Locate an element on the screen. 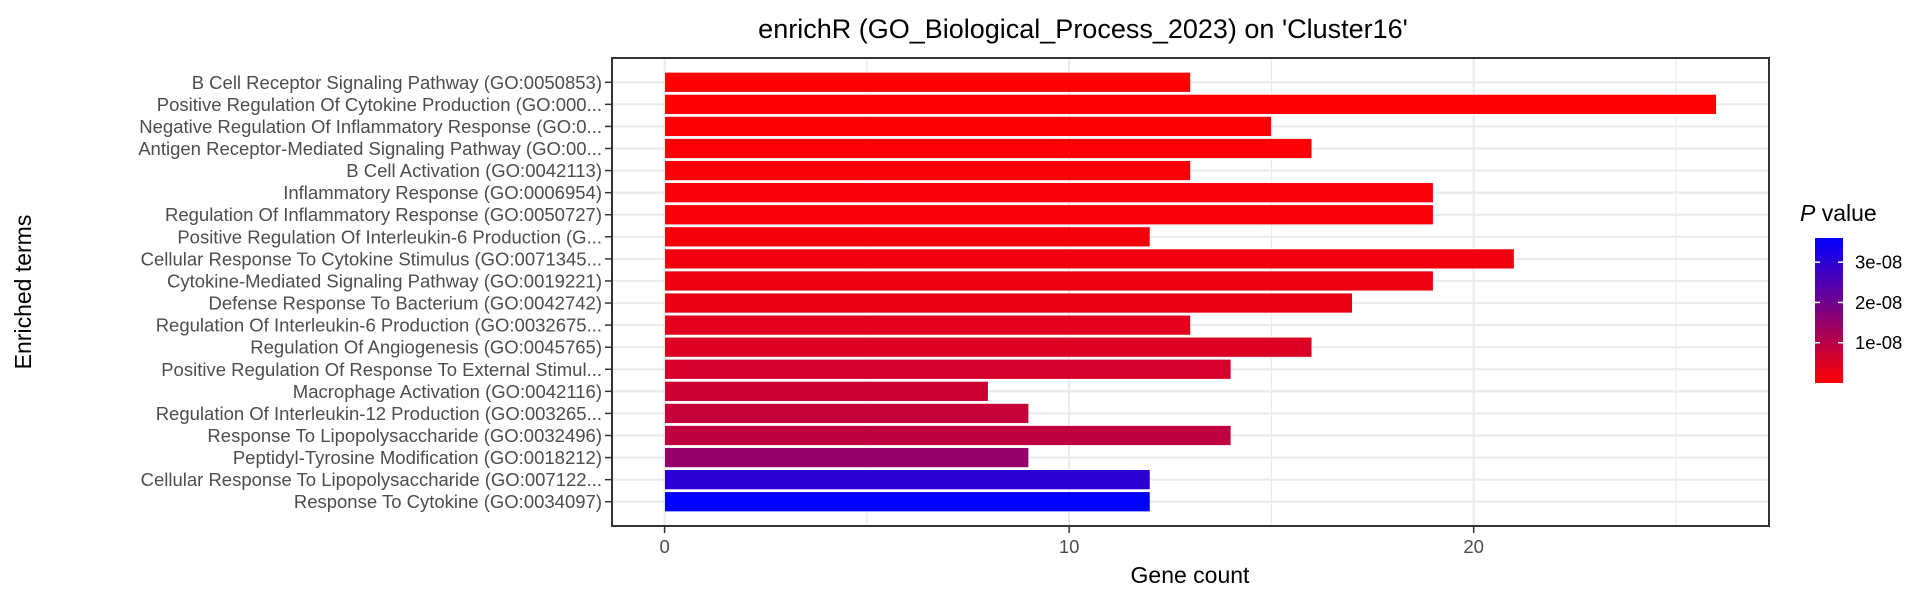 The image size is (1920, 605). y-tick-label: B Cell Activation (GO:0042113) is located at coordinates (474, 170).